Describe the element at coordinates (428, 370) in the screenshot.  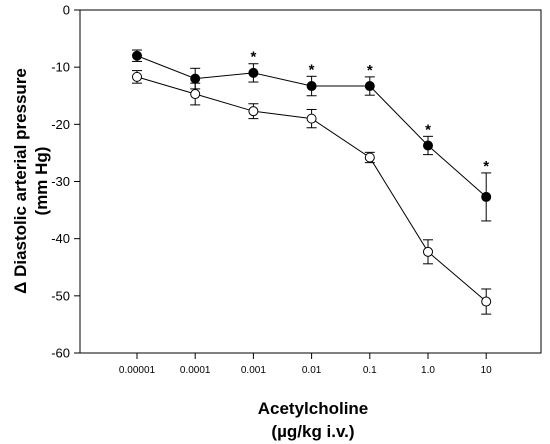
I see `x-tick-label: 1.0` at that location.